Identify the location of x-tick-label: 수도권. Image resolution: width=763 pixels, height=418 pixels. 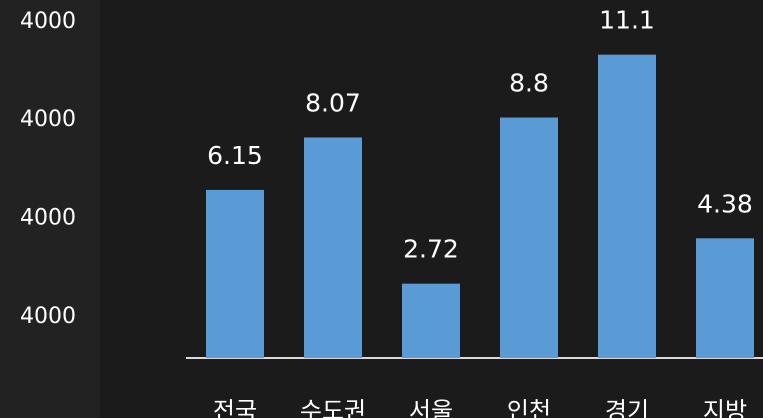
(333, 407).